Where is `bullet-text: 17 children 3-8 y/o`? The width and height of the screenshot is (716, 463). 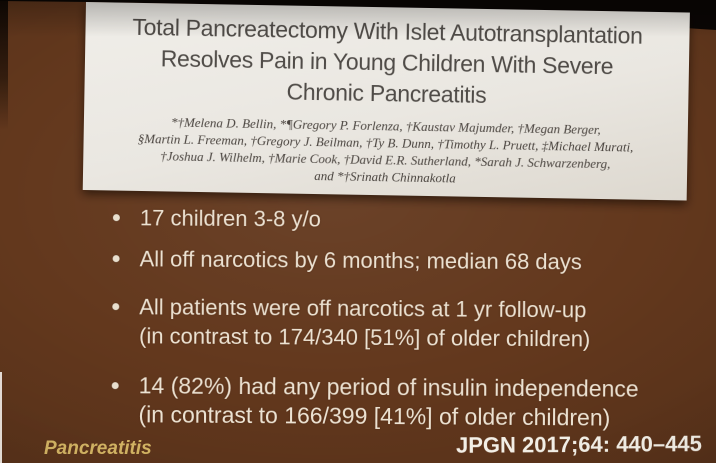 bullet-text: 17 children 3-8 y/o is located at coordinates (230, 218).